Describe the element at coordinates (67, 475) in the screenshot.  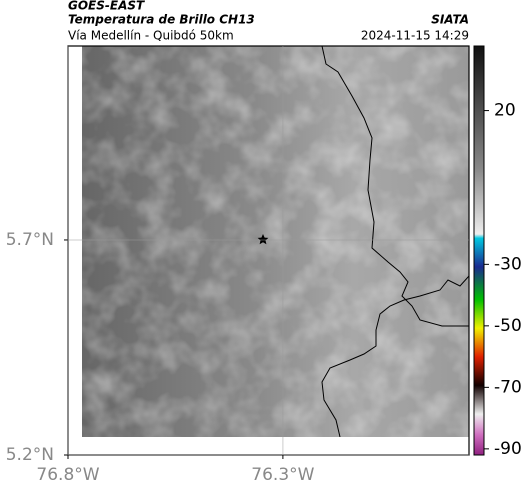
I see `lon-tick-label: 76.8°W` at that location.